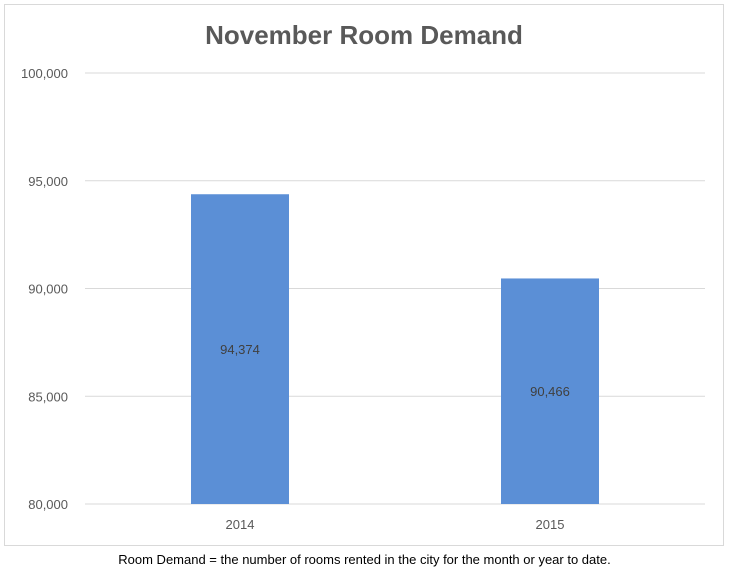 Image resolution: width=729 pixels, height=573 pixels. Describe the element at coordinates (48, 181) in the screenshot. I see `y-tick-label: 95,000` at that location.